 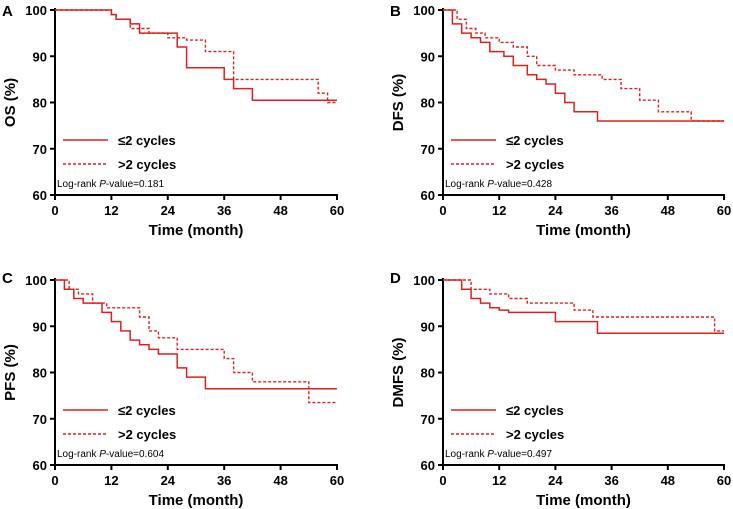 I want to click on log-rank-annotation: Log-rank P-value=0.497, so click(x=498, y=454).